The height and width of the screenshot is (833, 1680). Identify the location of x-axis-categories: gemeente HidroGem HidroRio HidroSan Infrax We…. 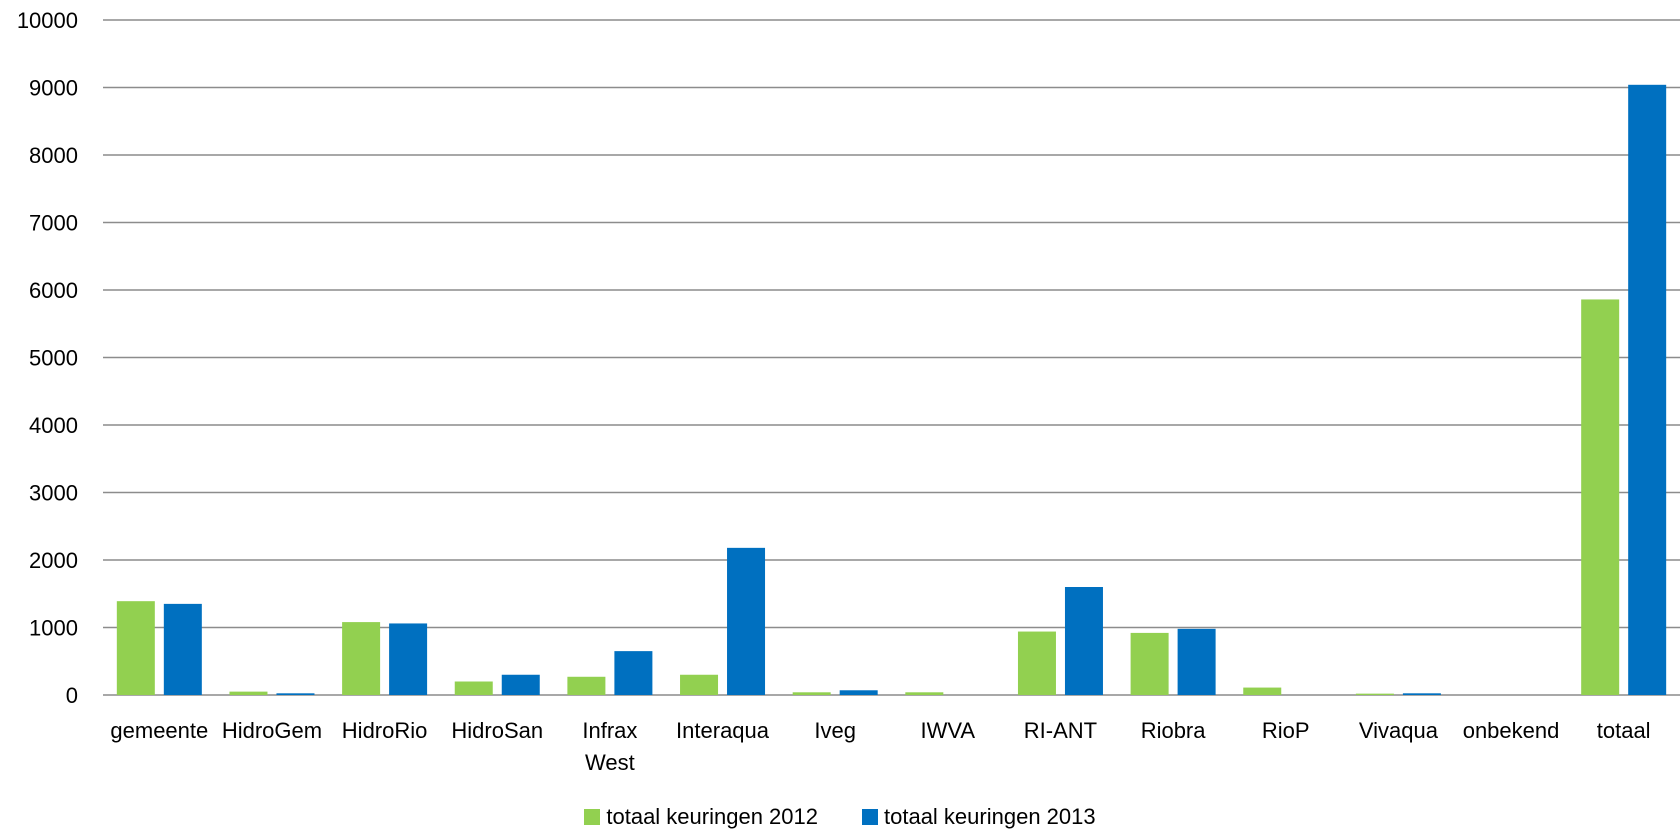
(880, 746).